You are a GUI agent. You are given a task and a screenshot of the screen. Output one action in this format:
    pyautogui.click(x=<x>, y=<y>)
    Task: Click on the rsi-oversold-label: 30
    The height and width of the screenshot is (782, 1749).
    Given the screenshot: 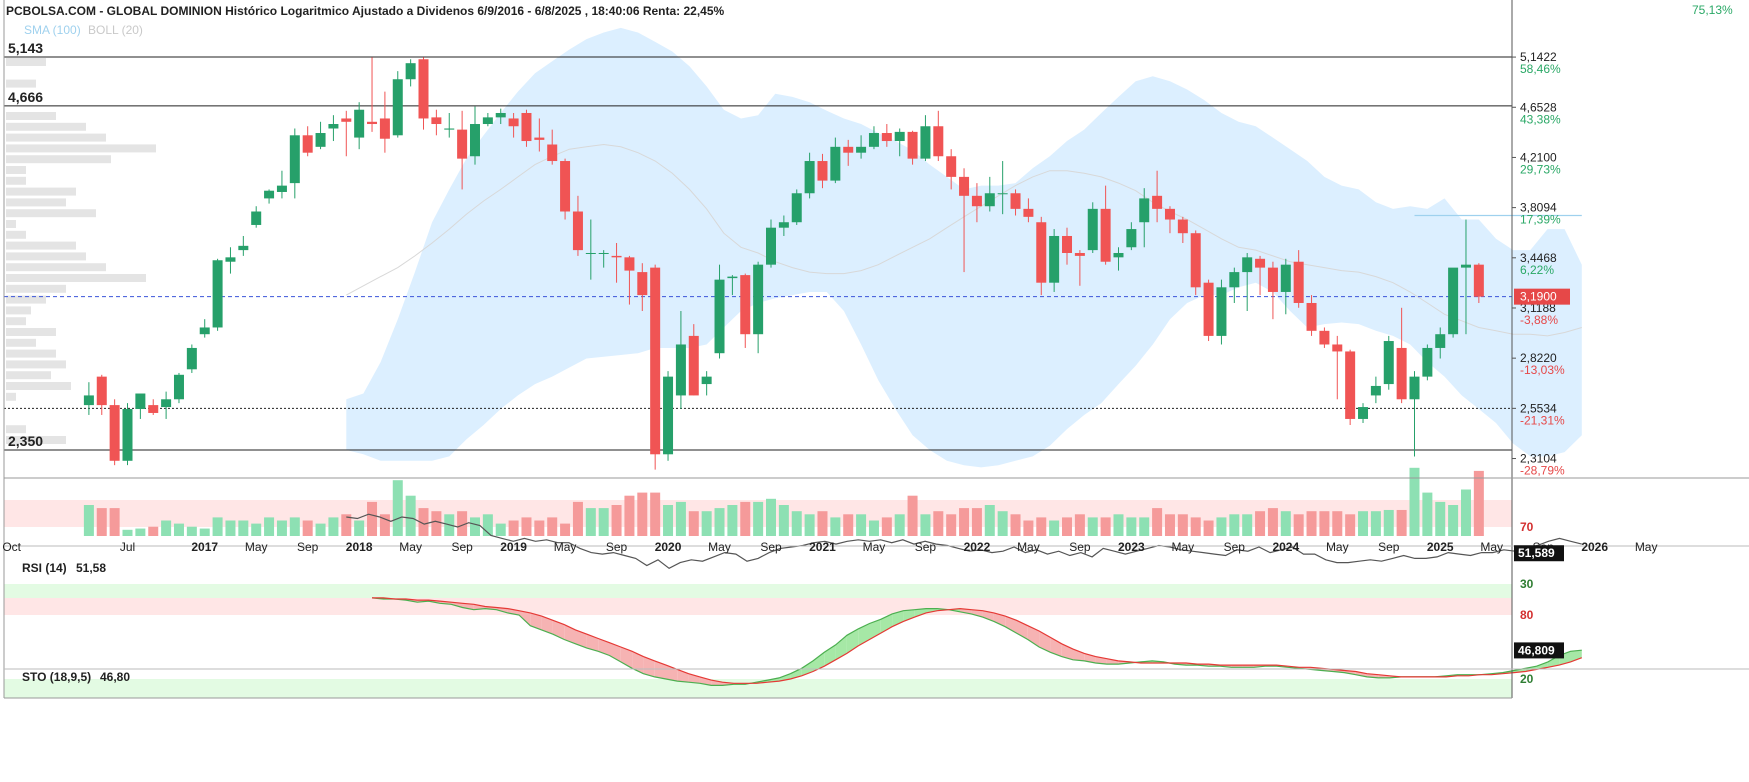 What is the action you would take?
    pyautogui.click(x=1527, y=584)
    